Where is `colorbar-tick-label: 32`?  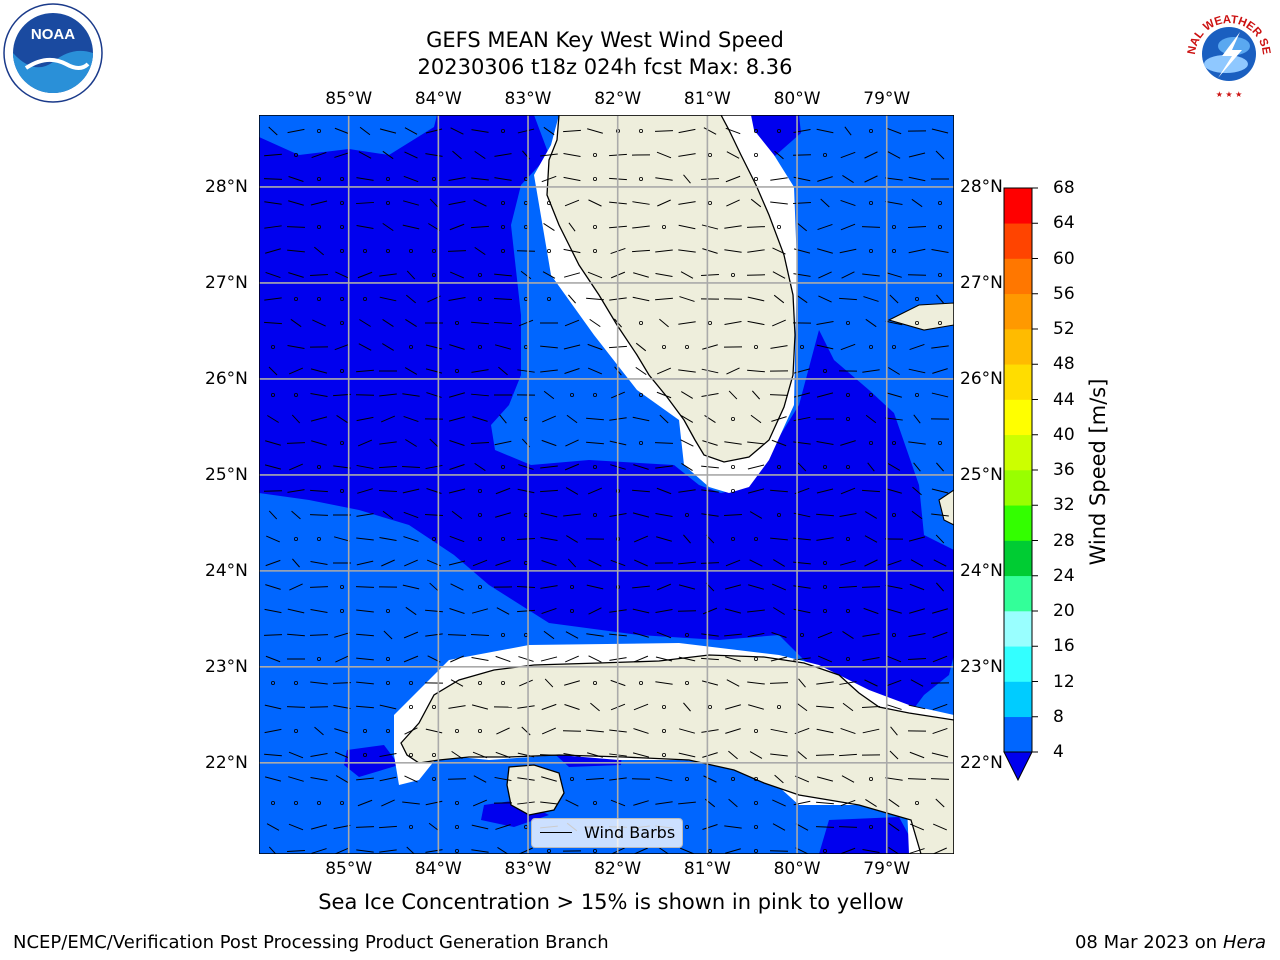 colorbar-tick-label: 32 is located at coordinates (1064, 505).